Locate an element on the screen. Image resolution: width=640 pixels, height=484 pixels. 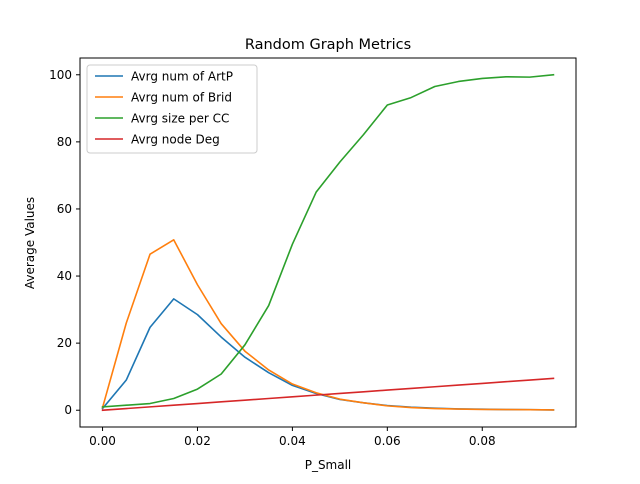
legend-box is located at coordinates (172, 109).